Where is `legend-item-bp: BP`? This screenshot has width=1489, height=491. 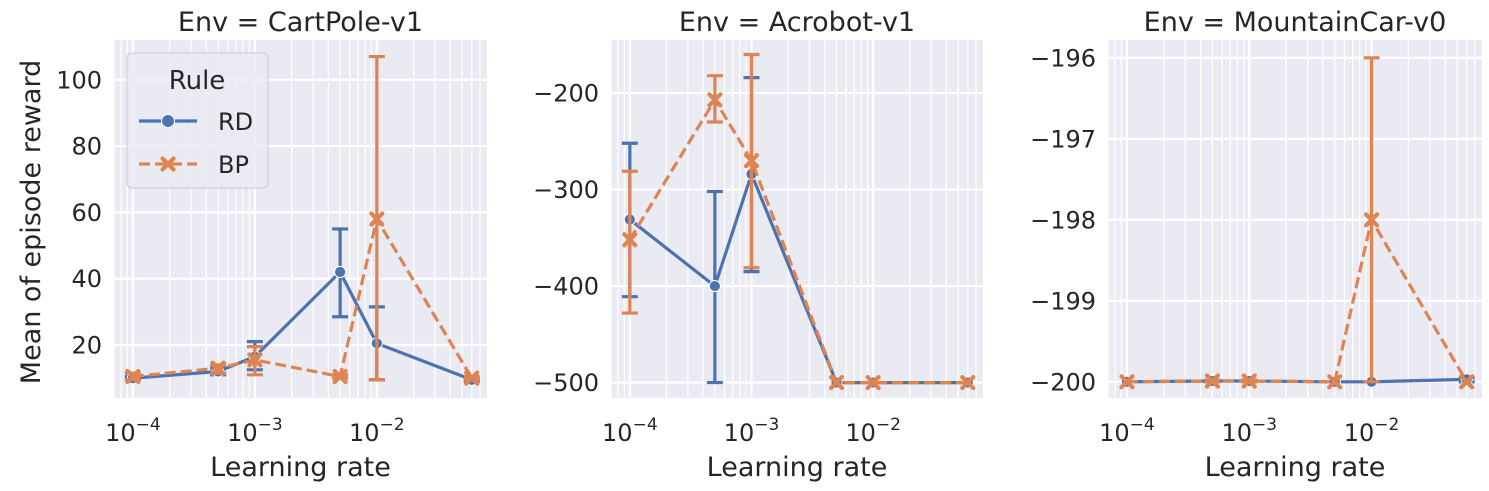 legend-item-bp: BP is located at coordinates (194, 165).